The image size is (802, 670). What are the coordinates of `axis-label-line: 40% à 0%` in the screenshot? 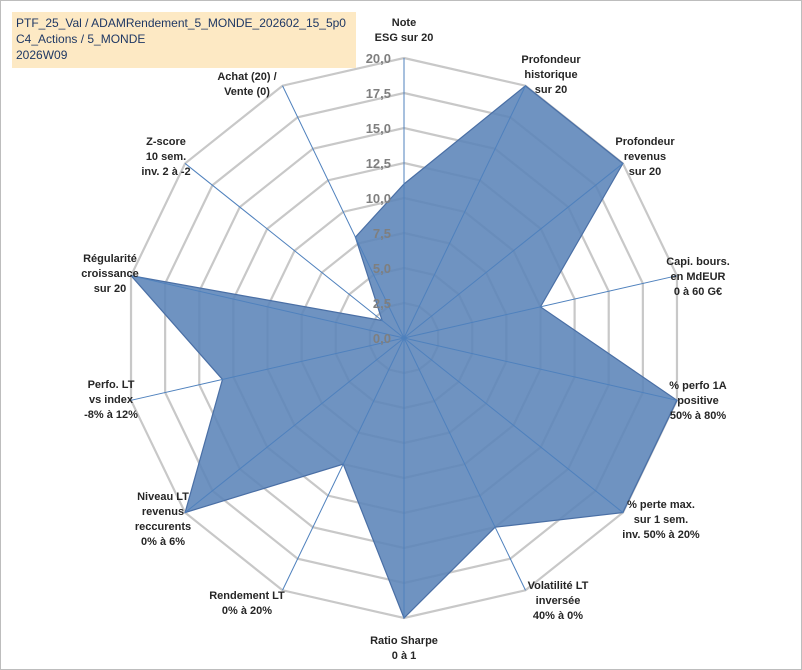 It's located at (558, 616).